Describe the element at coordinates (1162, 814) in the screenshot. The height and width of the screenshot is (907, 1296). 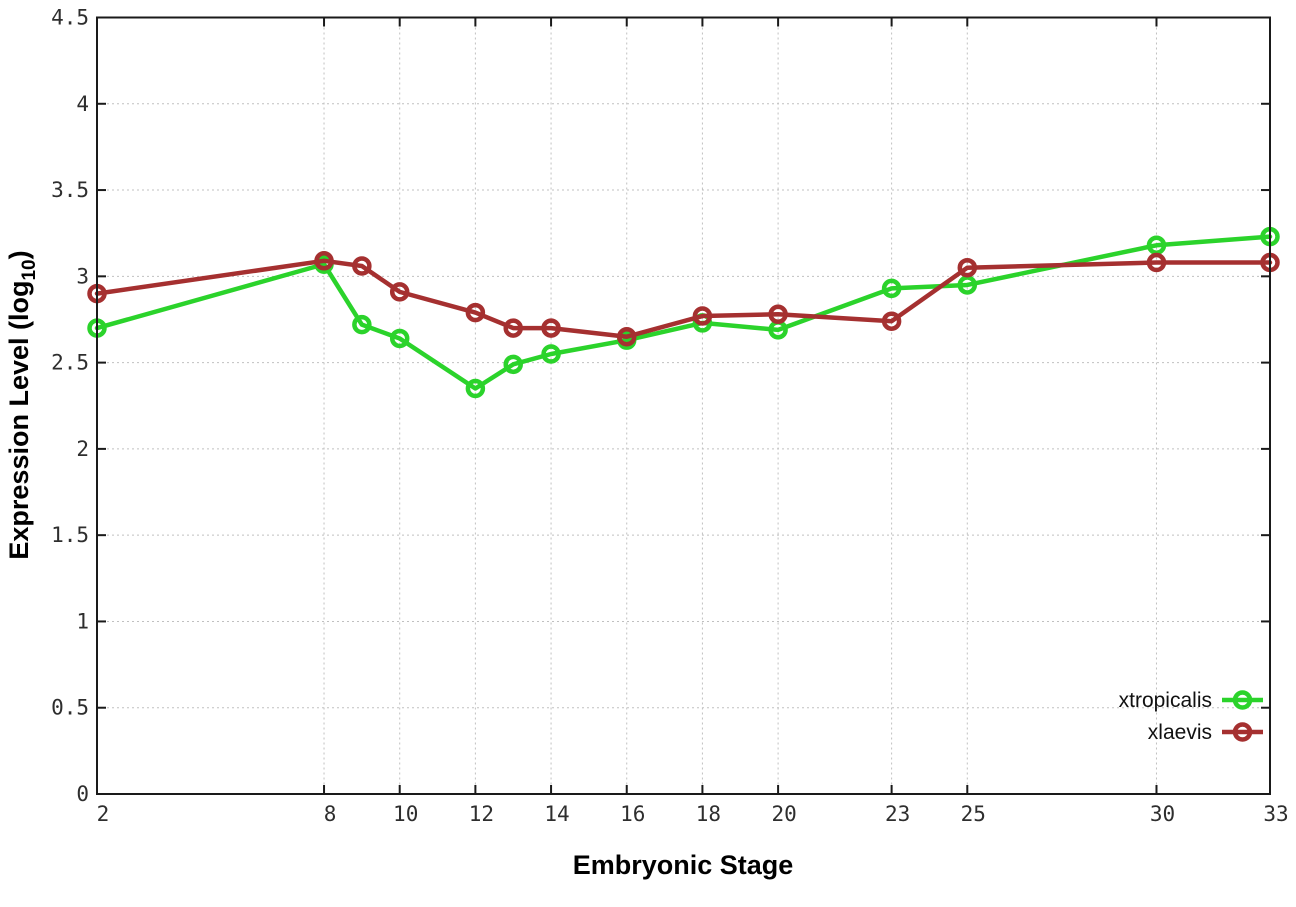
I see `x-tick-label: 30` at that location.